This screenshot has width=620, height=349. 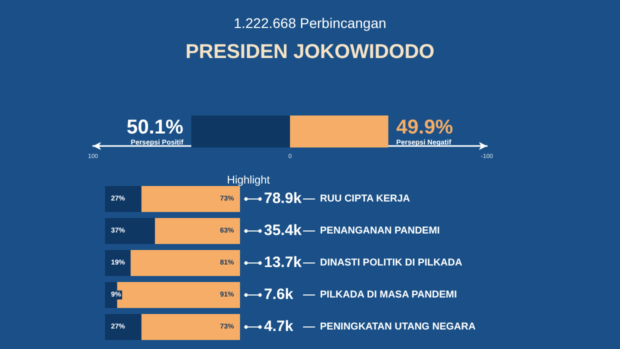 What do you see at coordinates (279, 326) in the screenshot?
I see `text: 4.7k` at bounding box center [279, 326].